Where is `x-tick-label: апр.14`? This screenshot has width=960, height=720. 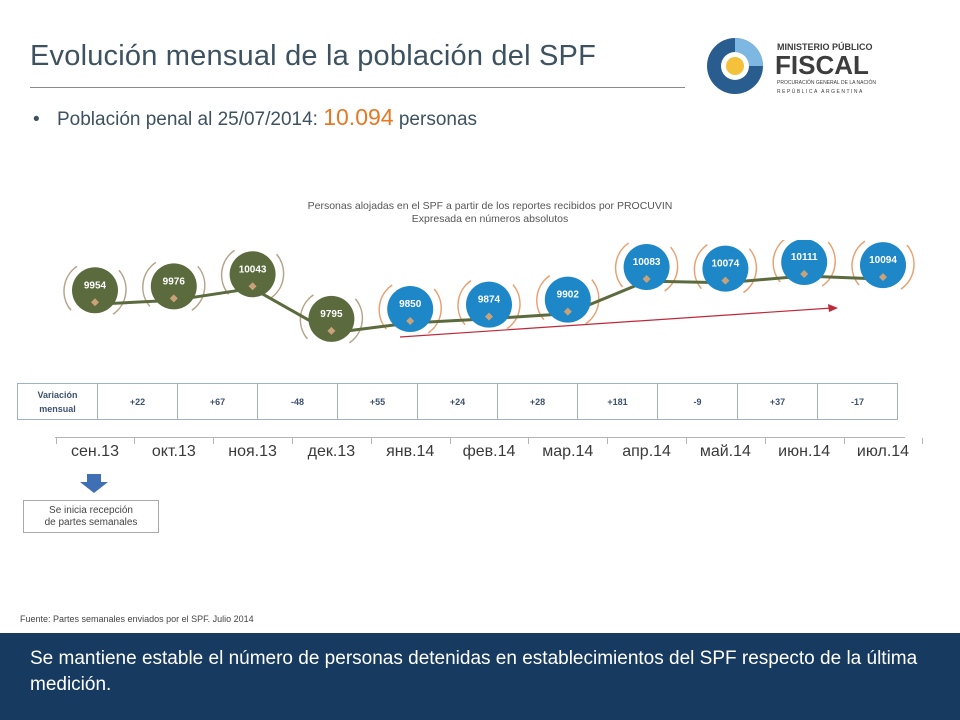
x-tick-label: апр.14 is located at coordinates (646, 451).